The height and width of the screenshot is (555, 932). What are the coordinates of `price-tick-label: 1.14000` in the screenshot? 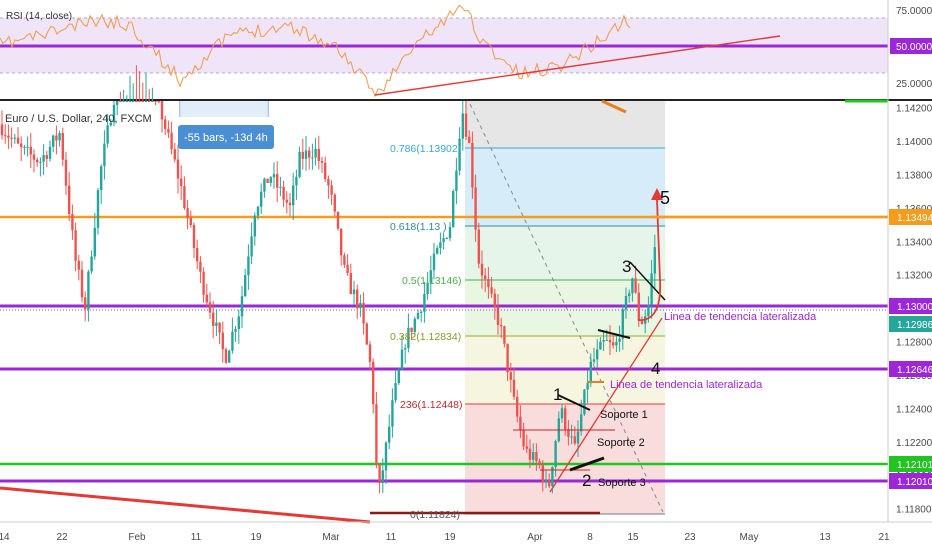 It's located at (914, 142).